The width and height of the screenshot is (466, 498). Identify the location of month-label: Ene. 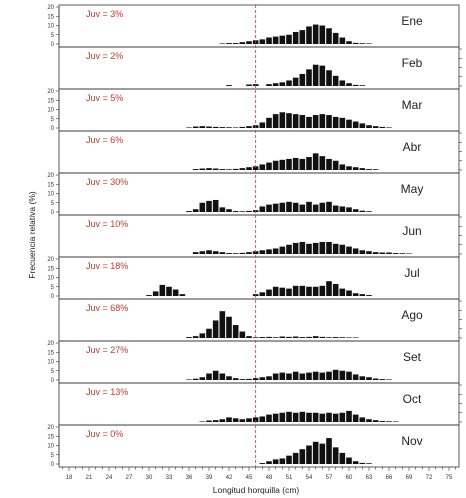
(412, 21).